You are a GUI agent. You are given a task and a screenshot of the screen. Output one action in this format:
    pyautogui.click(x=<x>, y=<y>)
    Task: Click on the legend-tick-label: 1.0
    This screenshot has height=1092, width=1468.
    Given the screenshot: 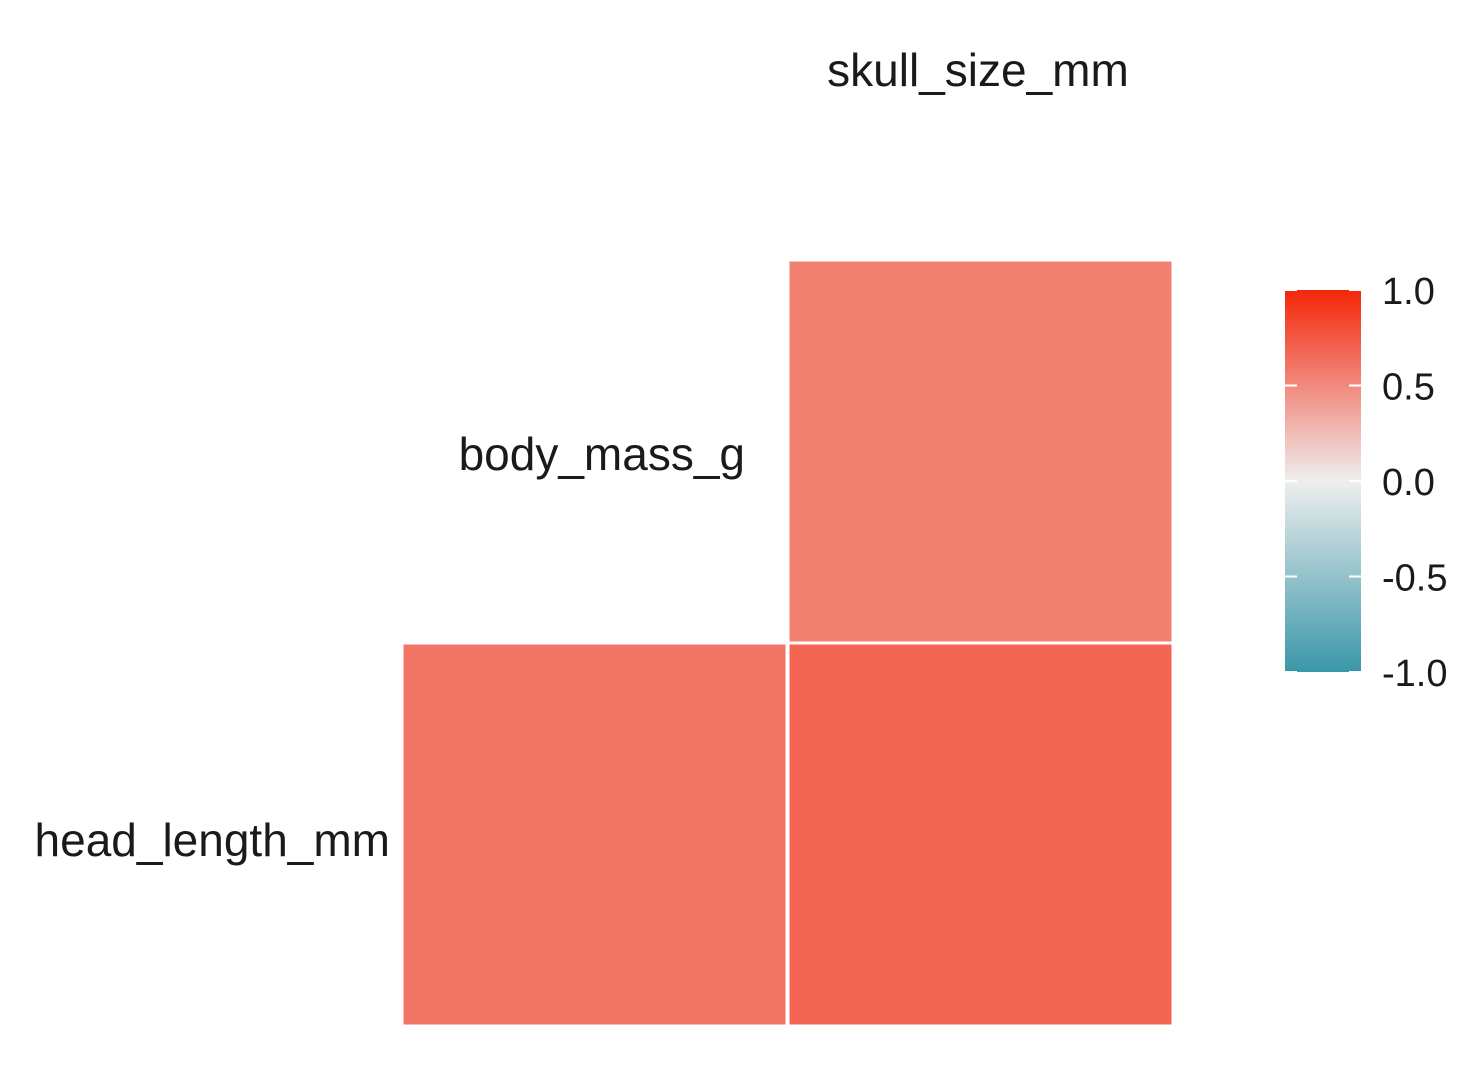 What is the action you would take?
    pyautogui.click(x=1408, y=292)
    